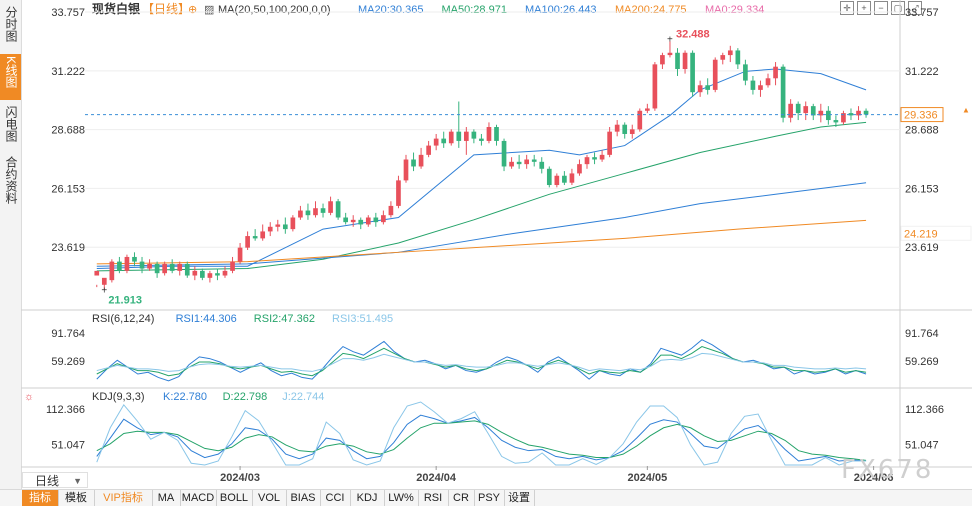 This screenshot has height=506, width=972. What do you see at coordinates (367, 498) in the screenshot?
I see `indicator-tab: KDJ` at bounding box center [367, 498].